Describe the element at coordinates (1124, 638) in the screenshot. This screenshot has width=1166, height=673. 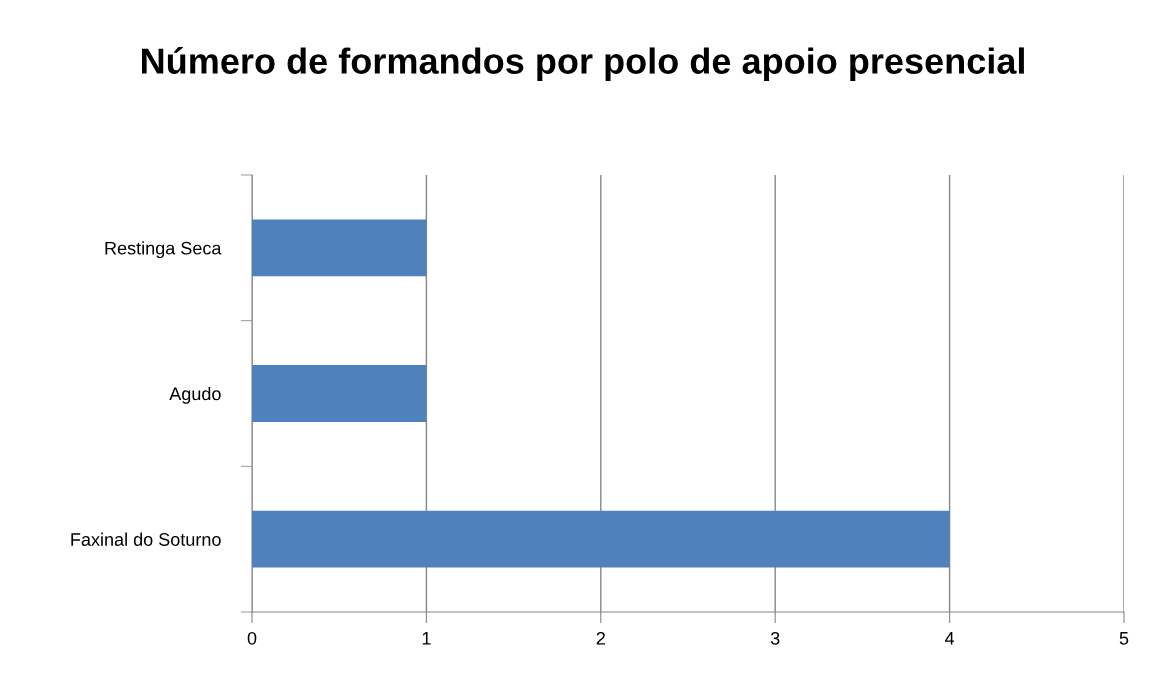
I see `x-tick-label: 5` at that location.